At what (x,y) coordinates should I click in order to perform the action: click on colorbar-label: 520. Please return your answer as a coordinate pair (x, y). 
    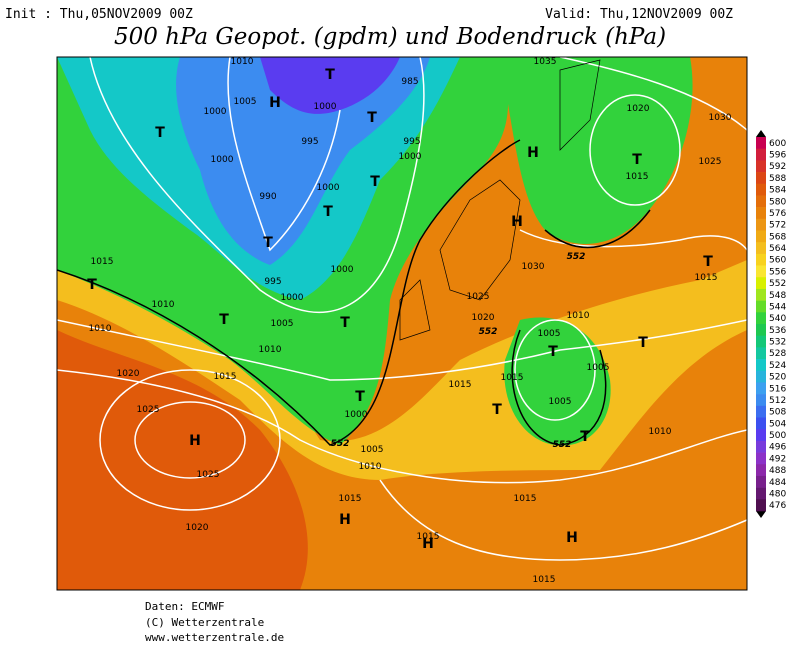
    Looking at the image, I should click on (777, 378).